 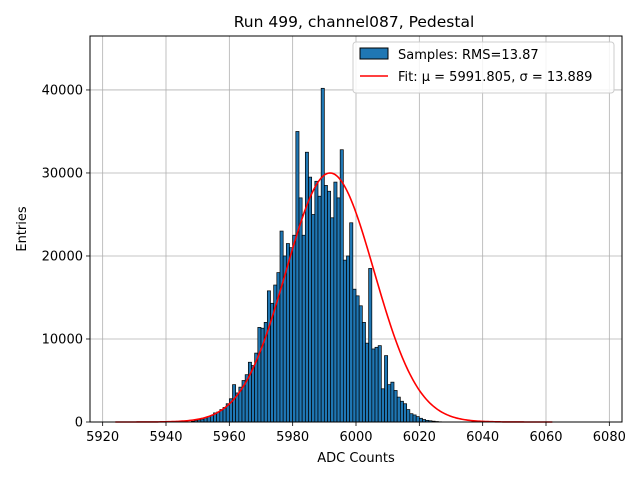 What do you see at coordinates (62, 256) in the screenshot?
I see `y-tick-label: 20000` at bounding box center [62, 256].